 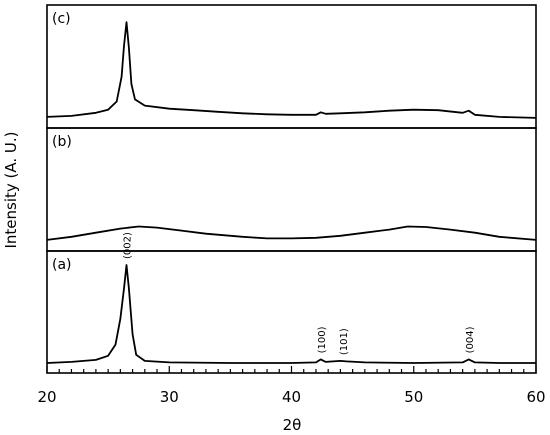 What do you see at coordinates (535, 397) in the screenshot?
I see `x-tick-label: 60` at bounding box center [535, 397].